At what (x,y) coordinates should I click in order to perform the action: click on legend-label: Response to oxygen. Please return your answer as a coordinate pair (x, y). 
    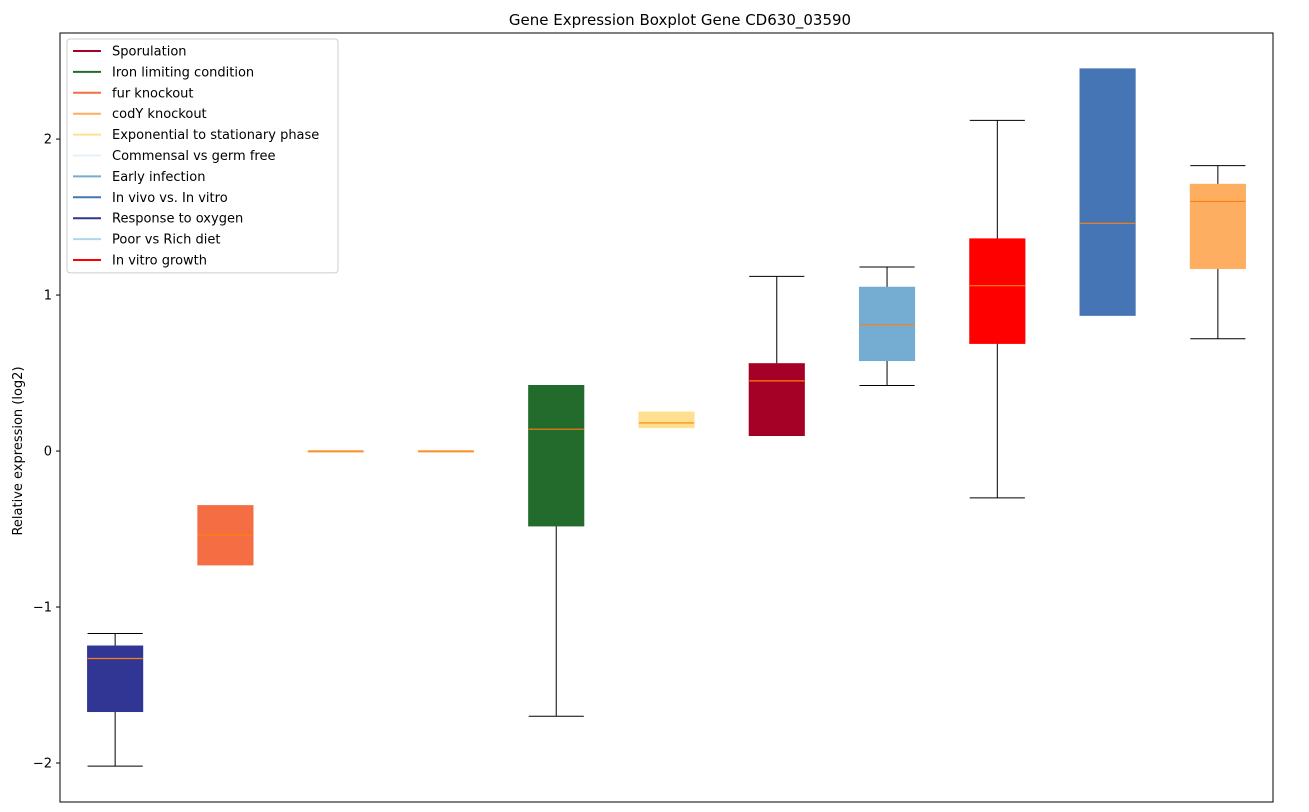
    Looking at the image, I should click on (177, 219).